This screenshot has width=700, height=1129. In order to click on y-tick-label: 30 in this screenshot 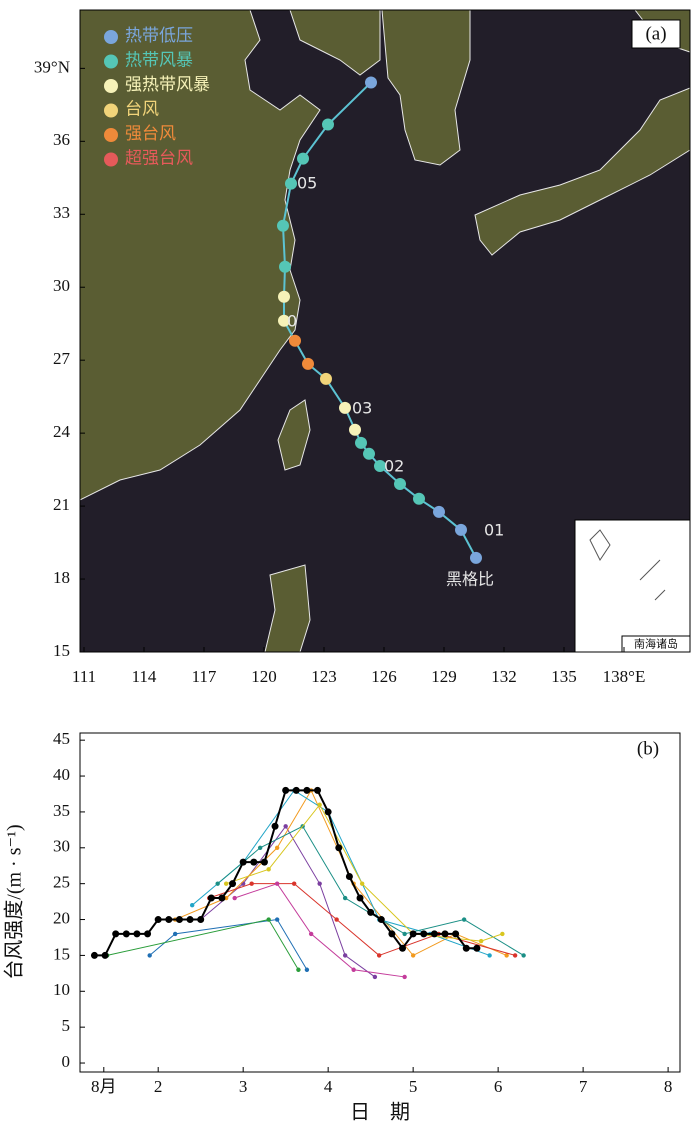, I will do `click(61, 846)`.